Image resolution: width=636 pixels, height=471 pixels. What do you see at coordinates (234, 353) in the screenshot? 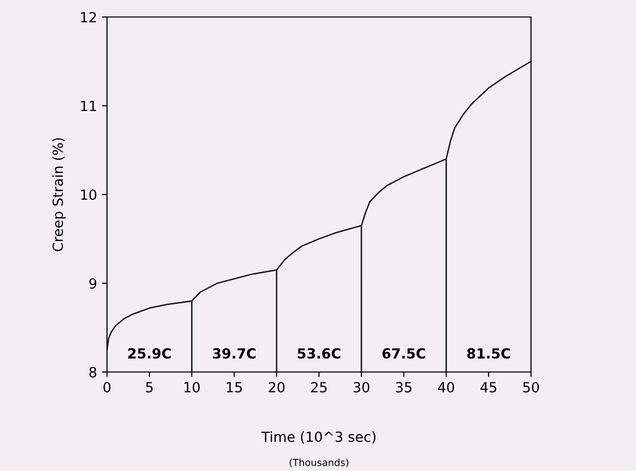
I see `annotation: 39.7C` at bounding box center [234, 353].